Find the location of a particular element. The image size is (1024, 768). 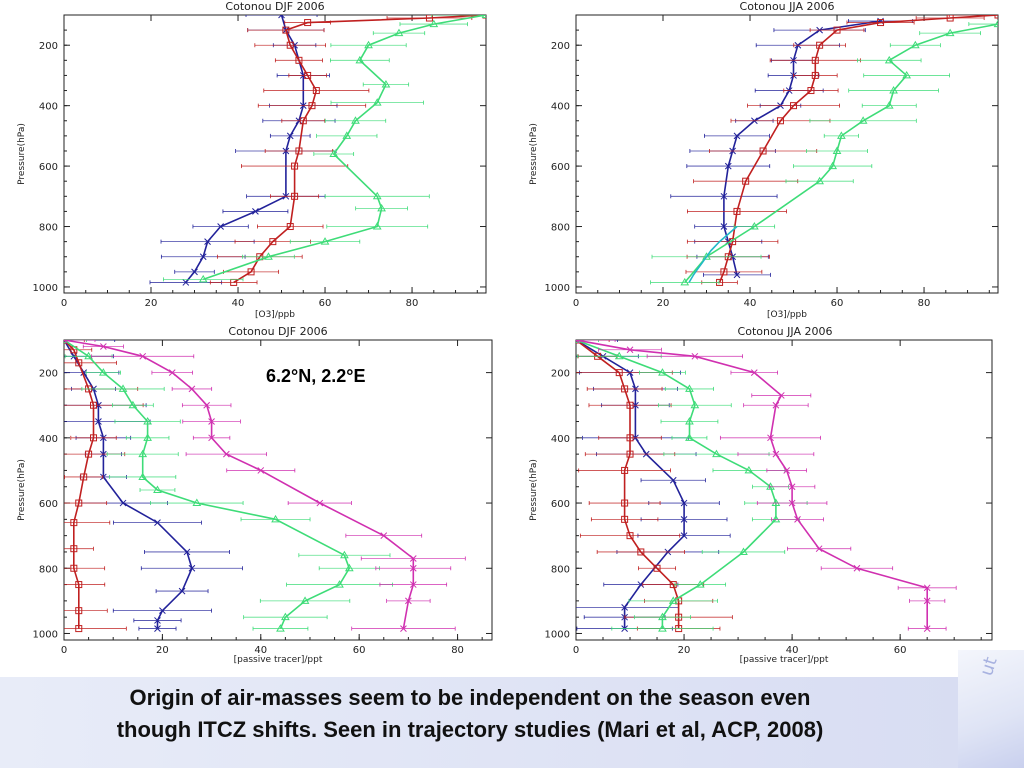

x-tick-label: 0 is located at coordinates (64, 650).